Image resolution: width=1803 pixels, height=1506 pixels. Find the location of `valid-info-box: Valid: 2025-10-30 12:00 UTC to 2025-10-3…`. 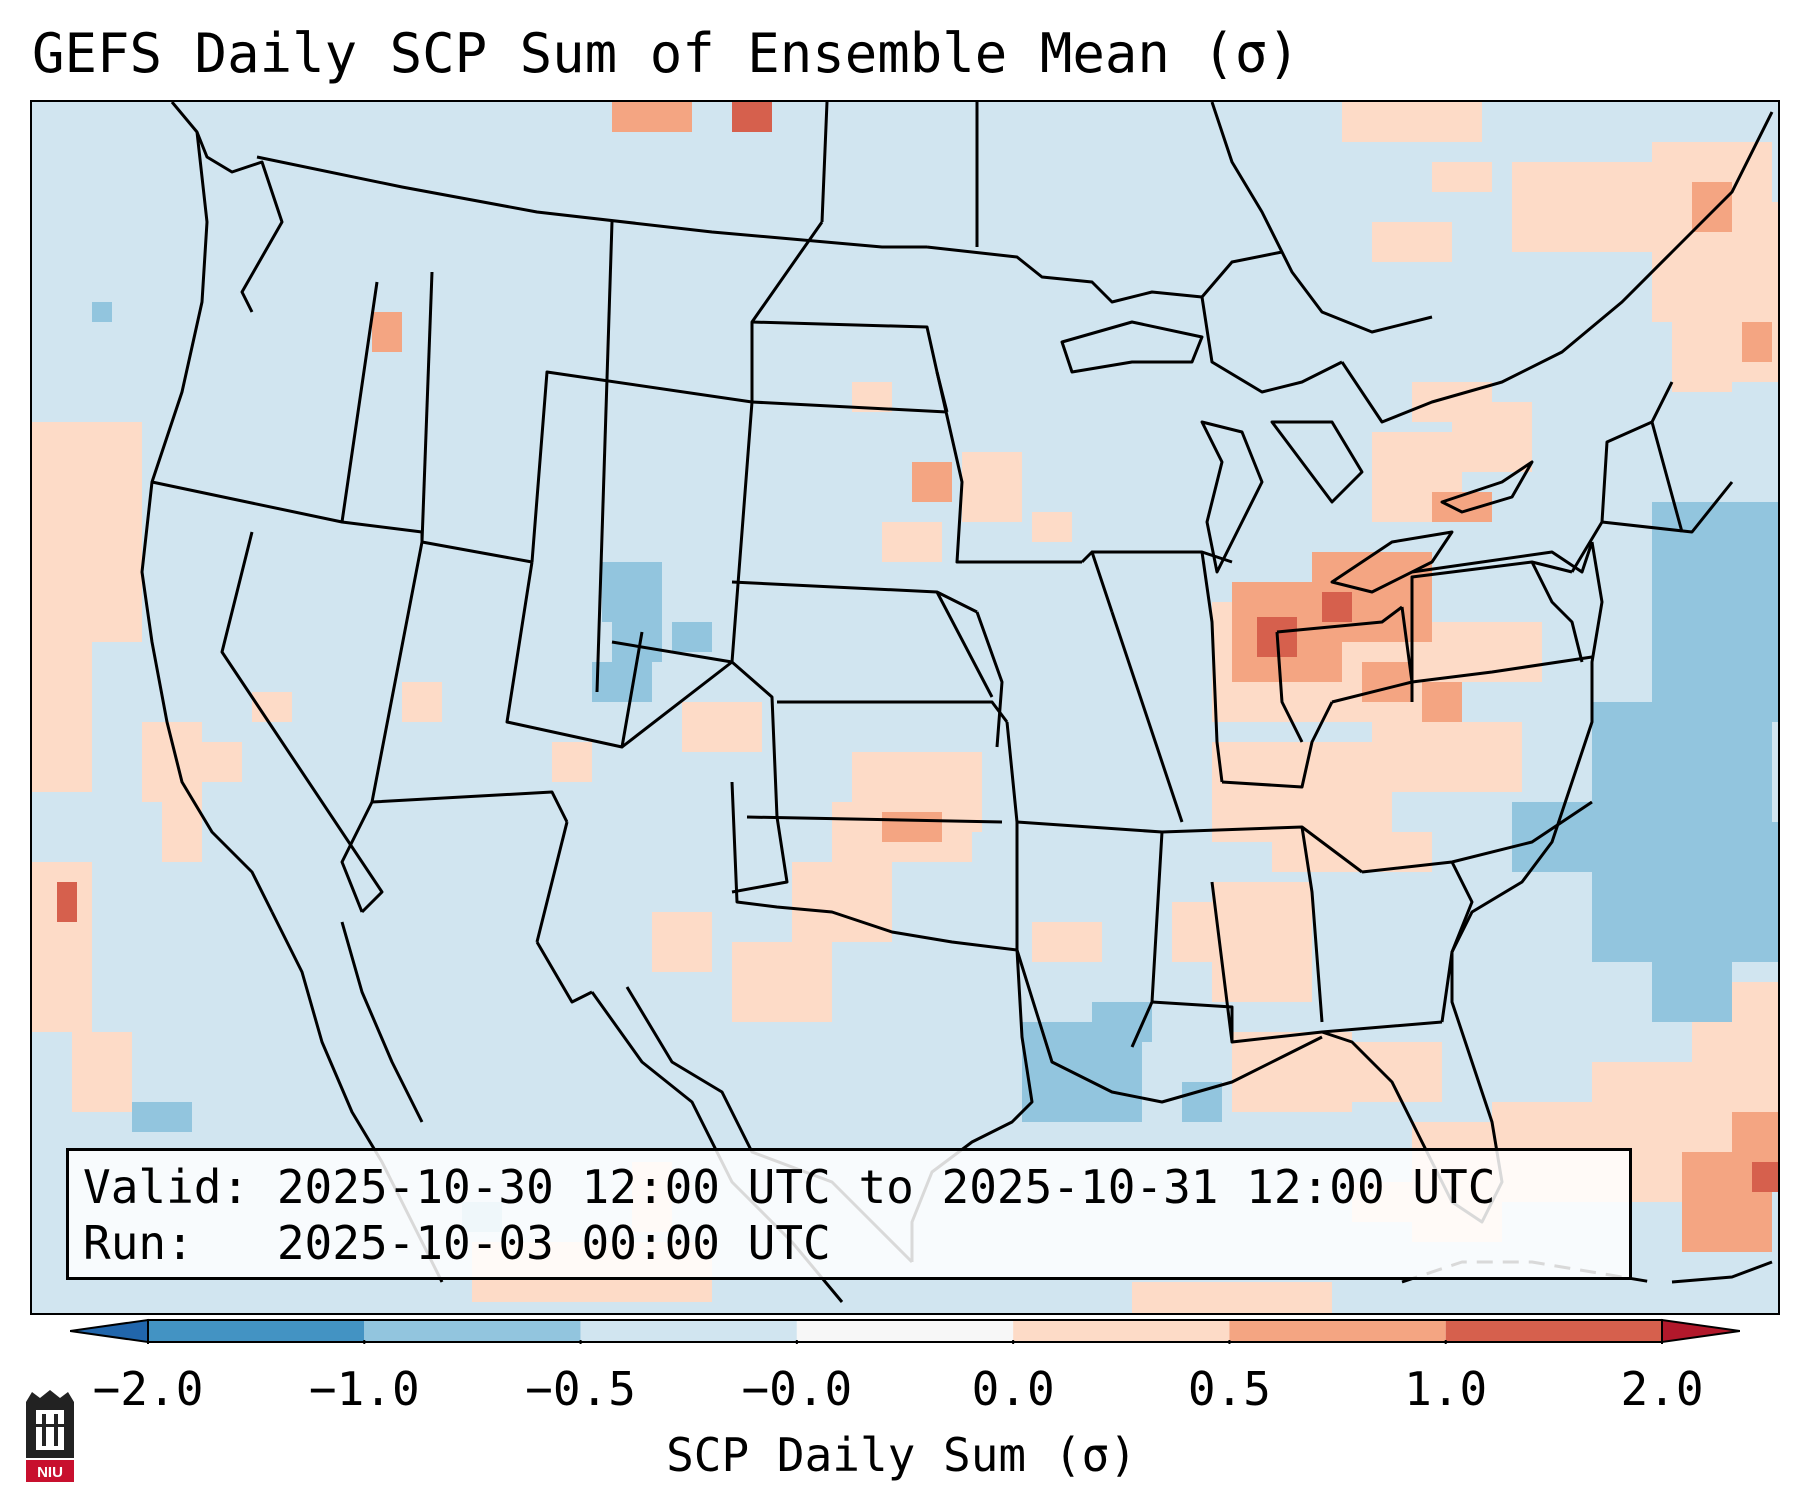

valid-info-box: Valid: 2025-10-30 12:00 UTC to 2025-10-3… is located at coordinates (849, 1214).